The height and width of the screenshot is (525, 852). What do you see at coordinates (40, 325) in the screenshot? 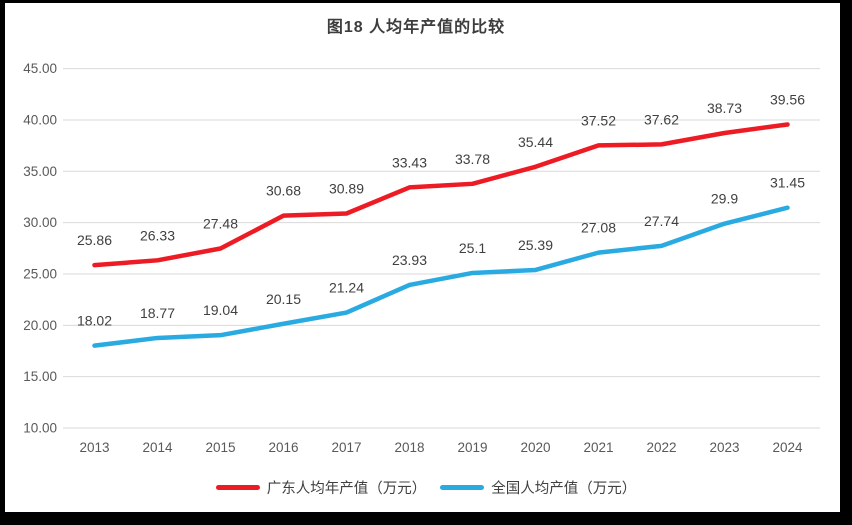
I see `y-axis-tick-label: 20.00` at bounding box center [40, 325].